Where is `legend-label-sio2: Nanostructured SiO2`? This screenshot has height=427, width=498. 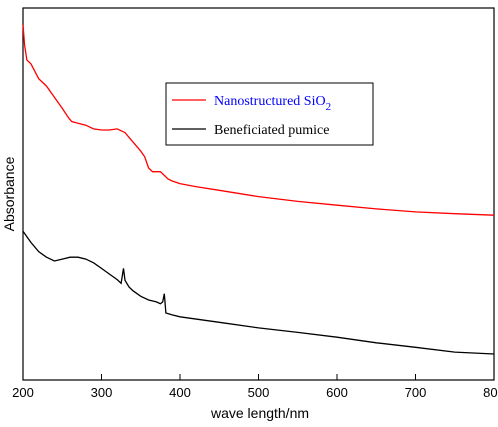
legend-label-sio2: Nanostructured SiO2 is located at coordinates (272, 103).